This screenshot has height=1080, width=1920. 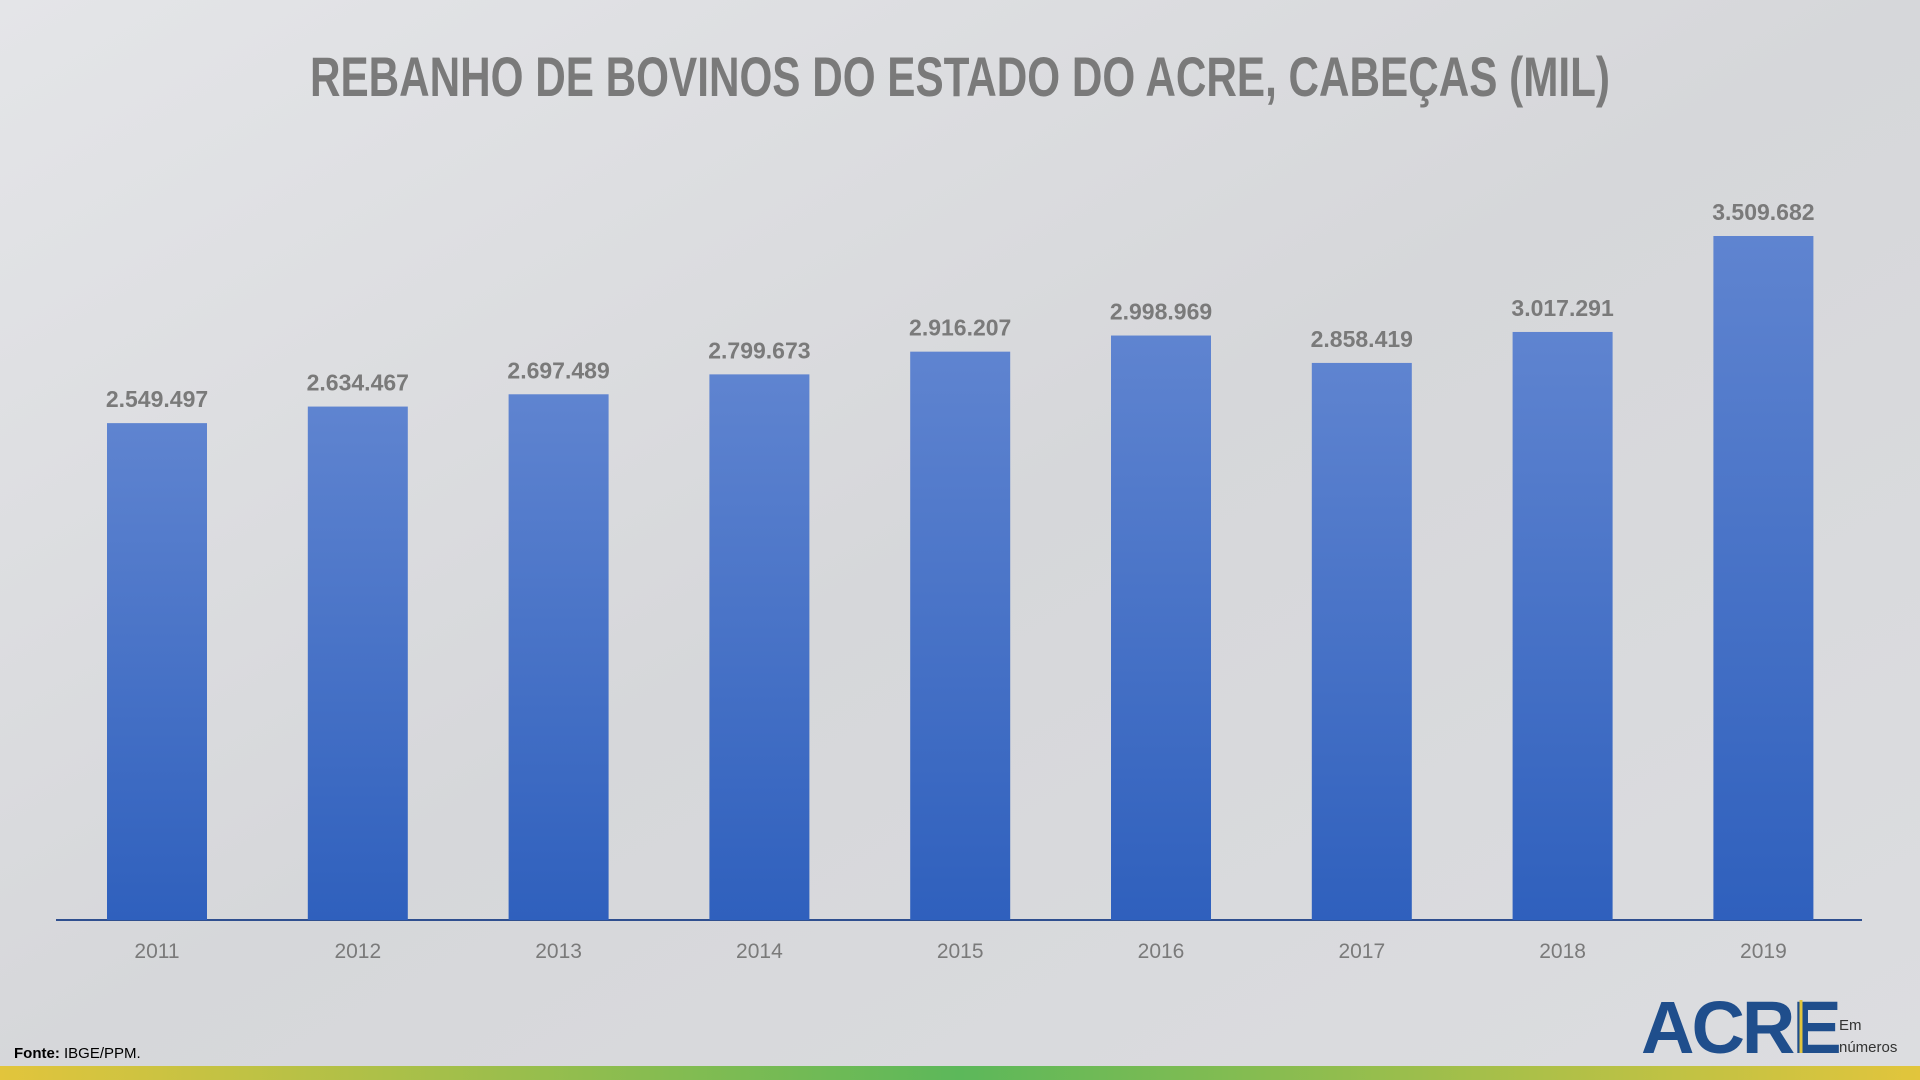 What do you see at coordinates (1361, 951) in the screenshot?
I see `x-tick-label: 2017` at bounding box center [1361, 951].